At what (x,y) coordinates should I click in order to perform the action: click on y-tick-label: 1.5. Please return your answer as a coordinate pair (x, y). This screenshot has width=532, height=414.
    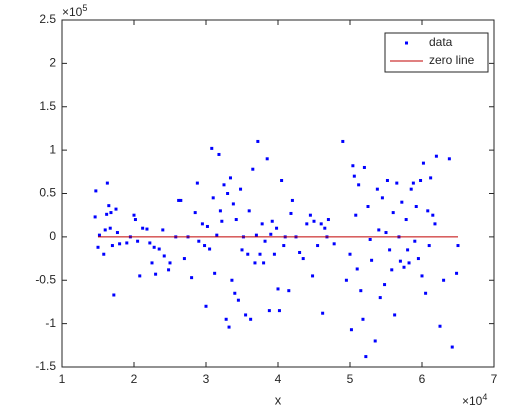
    Looking at the image, I should click on (47, 106).